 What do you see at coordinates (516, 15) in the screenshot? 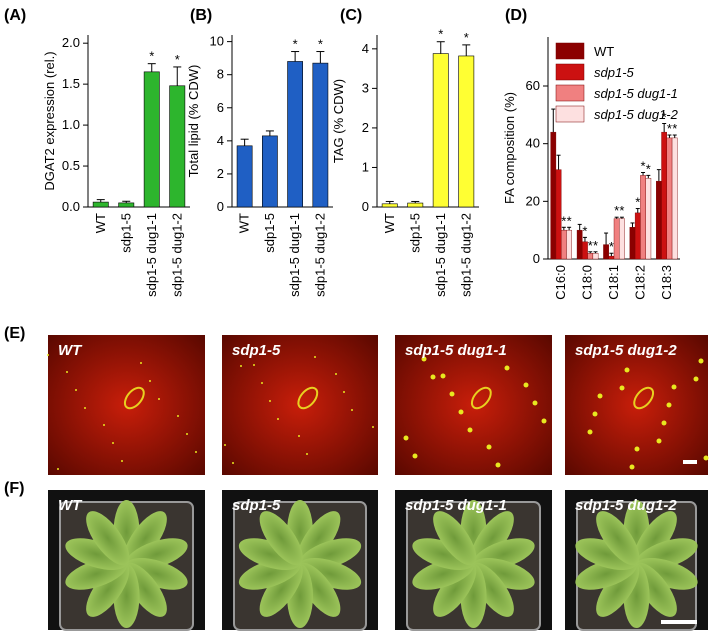
I see `panel-label: (D)` at bounding box center [516, 15].